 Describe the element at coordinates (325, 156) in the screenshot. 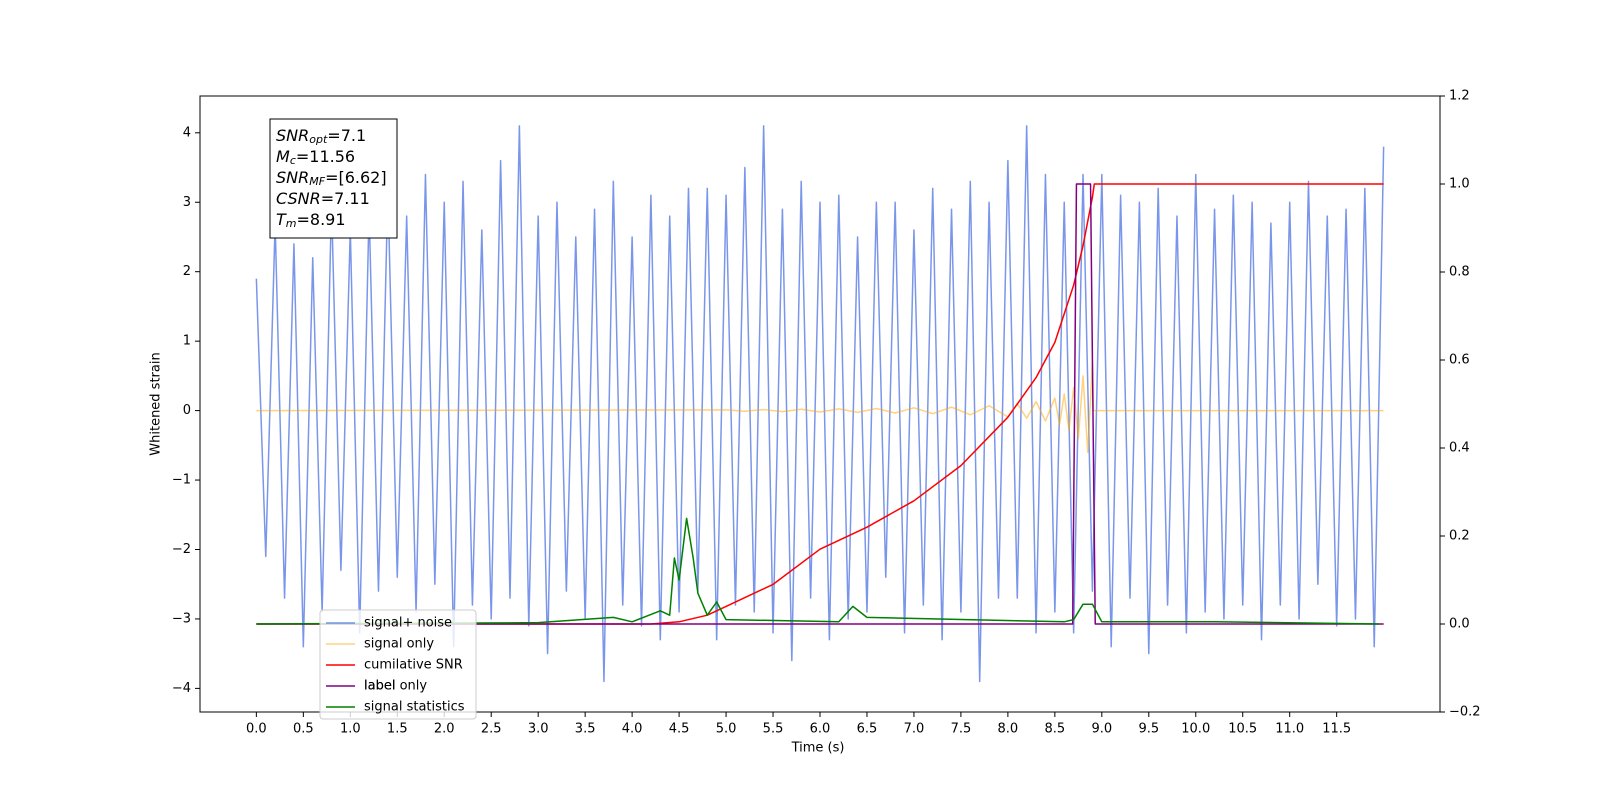

I see `info-value: =11.56` at that location.